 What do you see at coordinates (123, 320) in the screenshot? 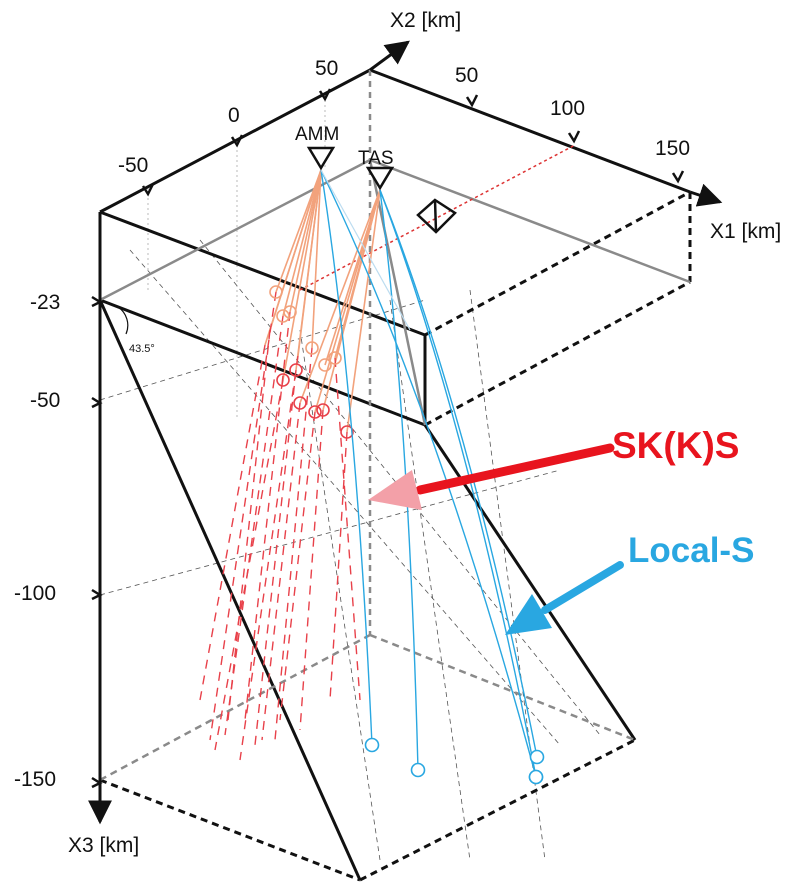
I see `dip-angle-arc` at bounding box center [123, 320].